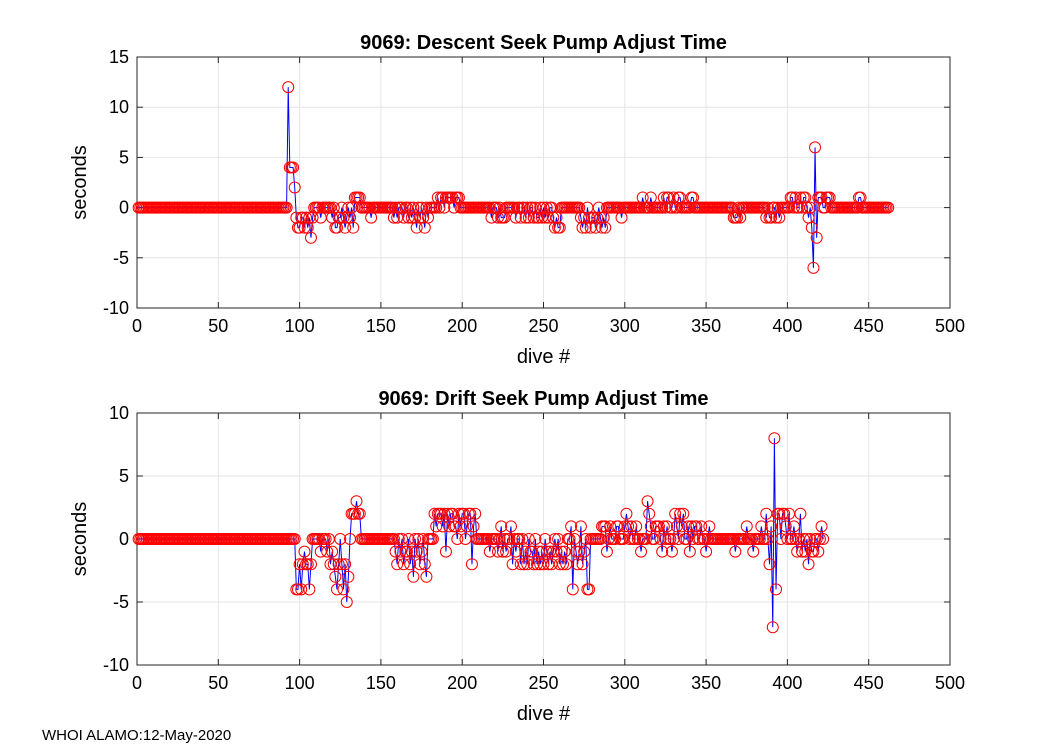 This screenshot has width=1050, height=750. I want to click on x-tick-label: 50, so click(218, 683).